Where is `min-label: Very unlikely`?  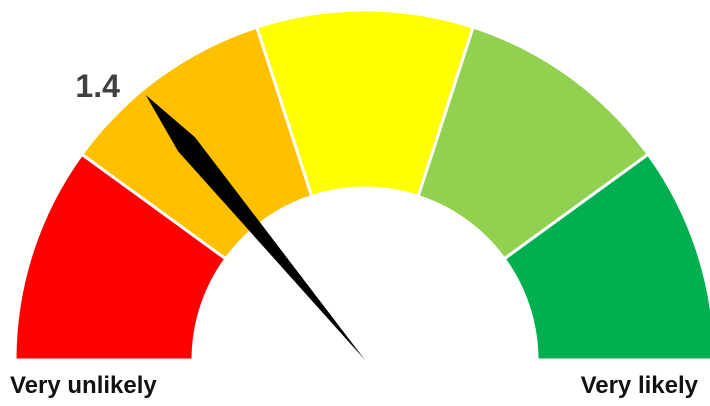 min-label: Very unlikely is located at coordinates (83, 385).